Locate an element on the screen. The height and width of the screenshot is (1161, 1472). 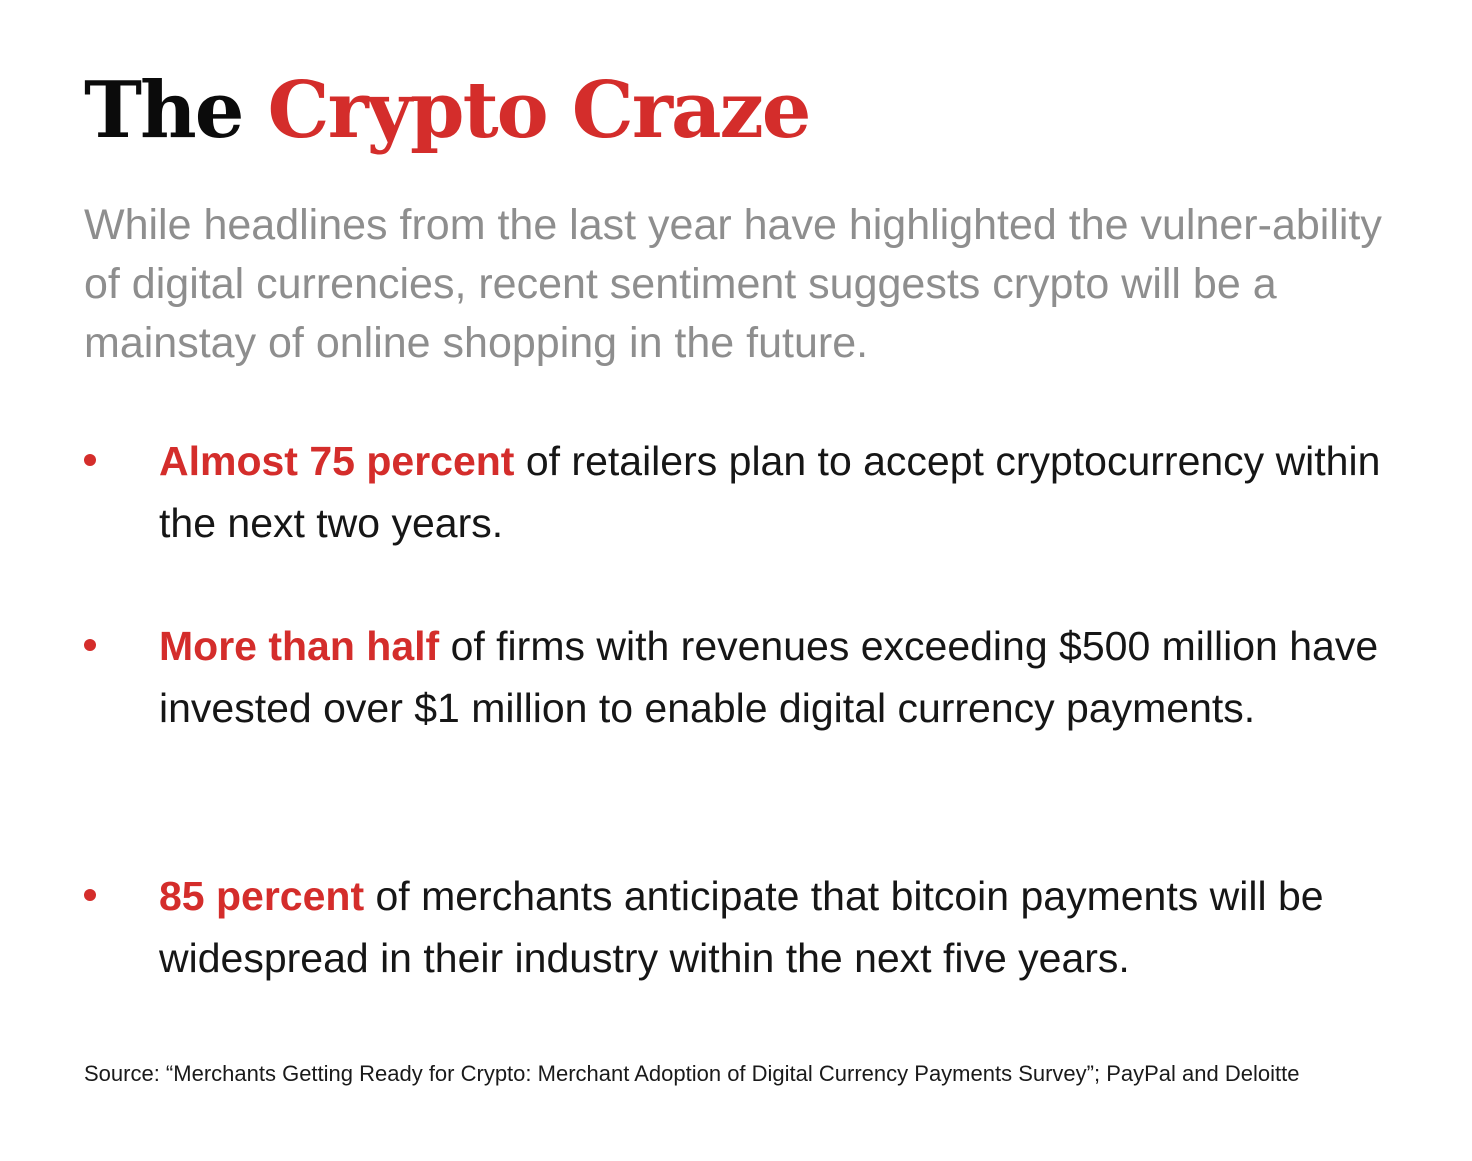
page-title: The Crypto Craze is located at coordinates (447, 111).